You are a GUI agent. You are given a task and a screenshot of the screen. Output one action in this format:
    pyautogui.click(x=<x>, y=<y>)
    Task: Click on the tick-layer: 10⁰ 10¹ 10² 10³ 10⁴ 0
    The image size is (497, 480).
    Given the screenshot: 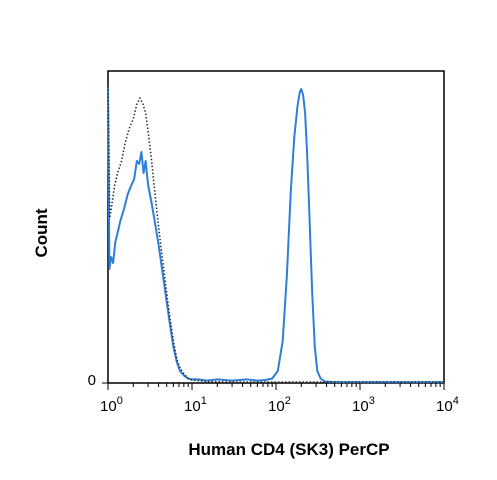 What is the action you would take?
    pyautogui.click(x=273, y=393)
    